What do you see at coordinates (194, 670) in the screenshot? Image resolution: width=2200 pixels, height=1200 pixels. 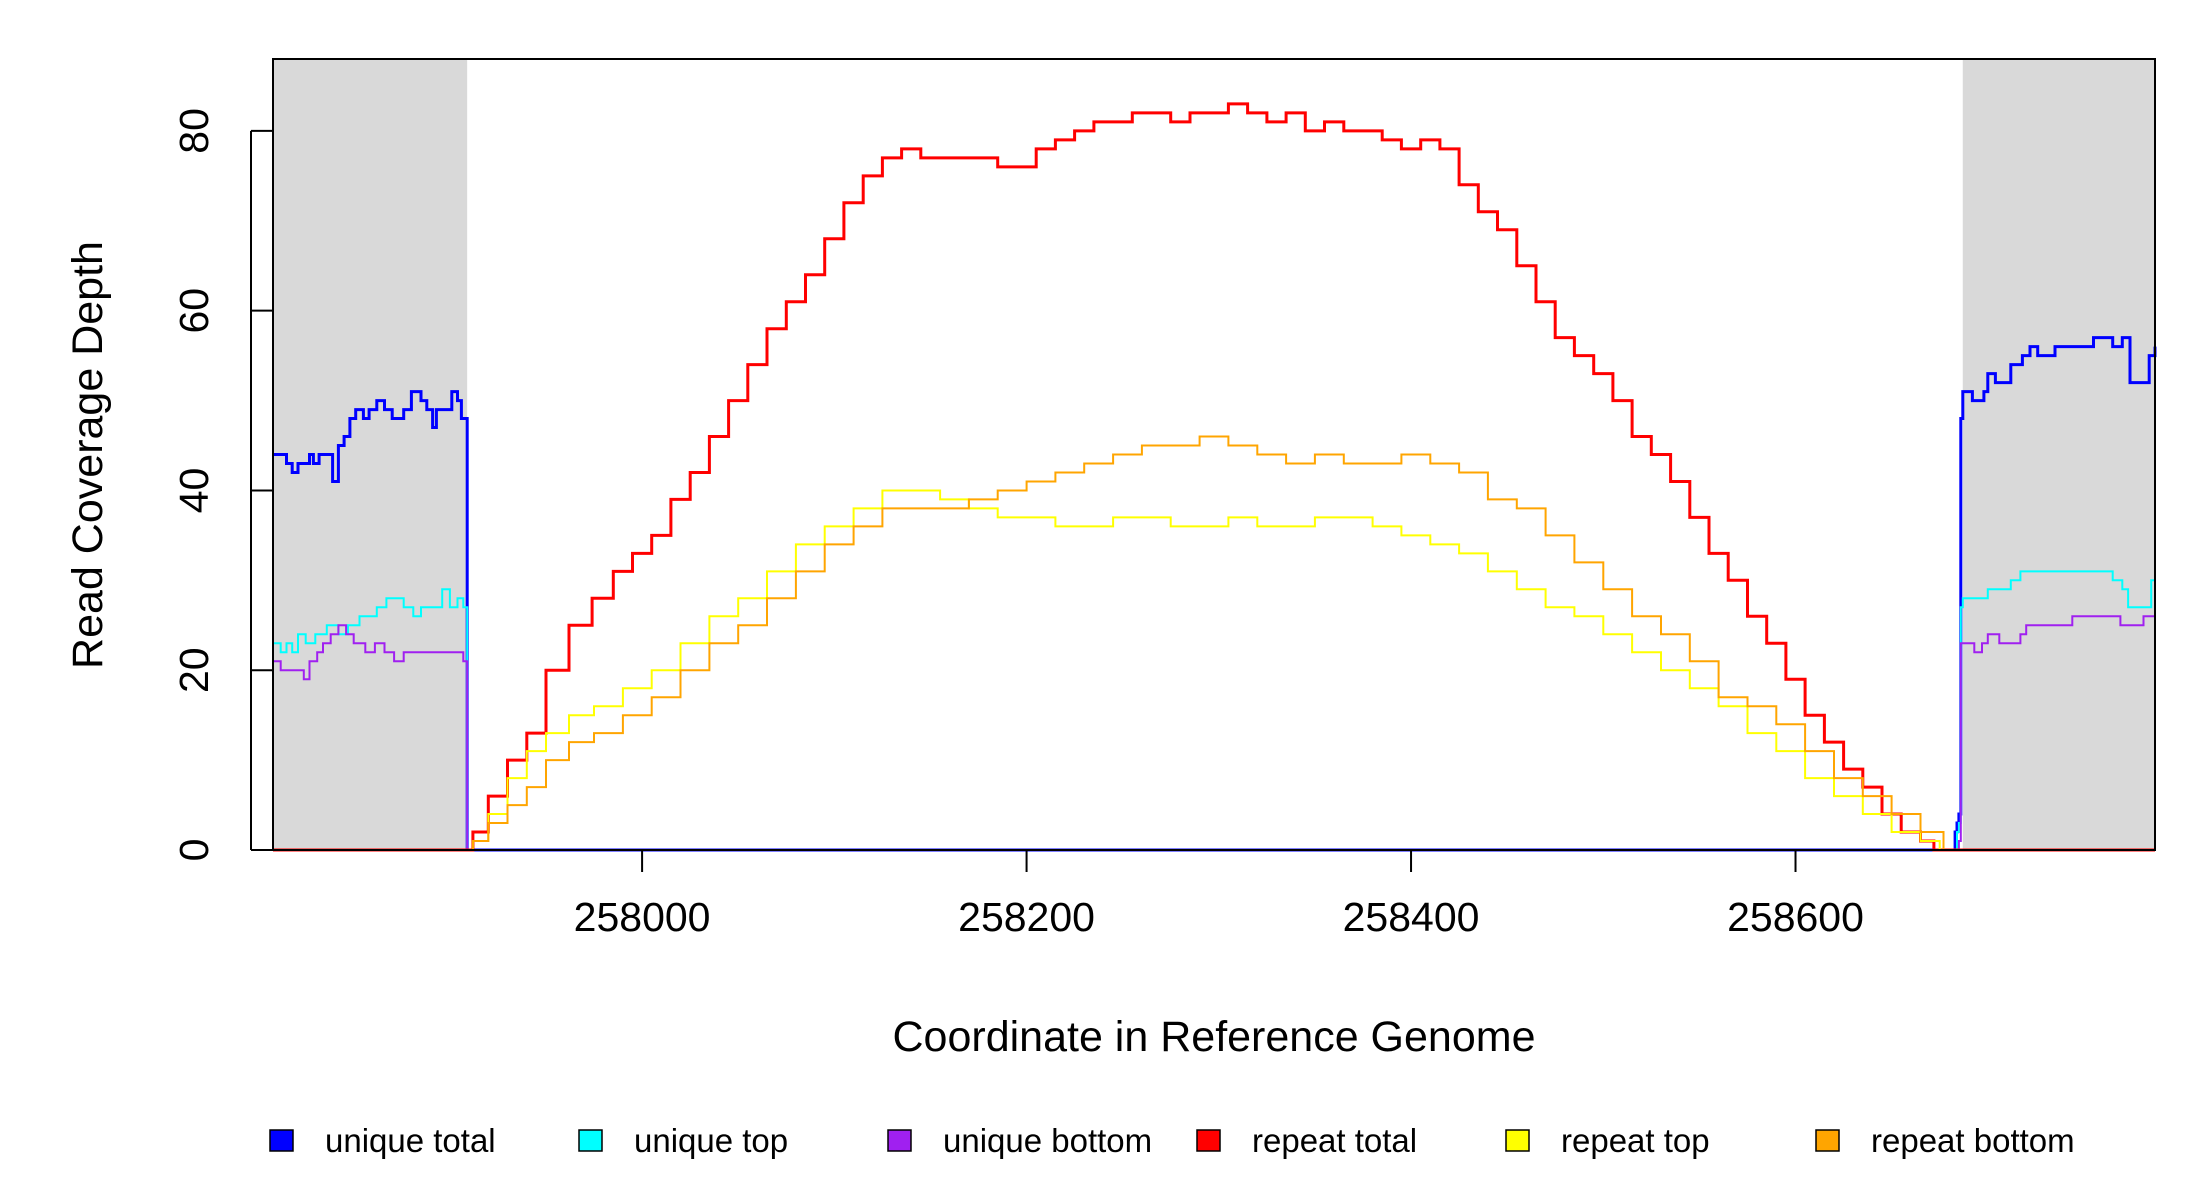 I see `y-tick-label-1: 20` at bounding box center [194, 670].